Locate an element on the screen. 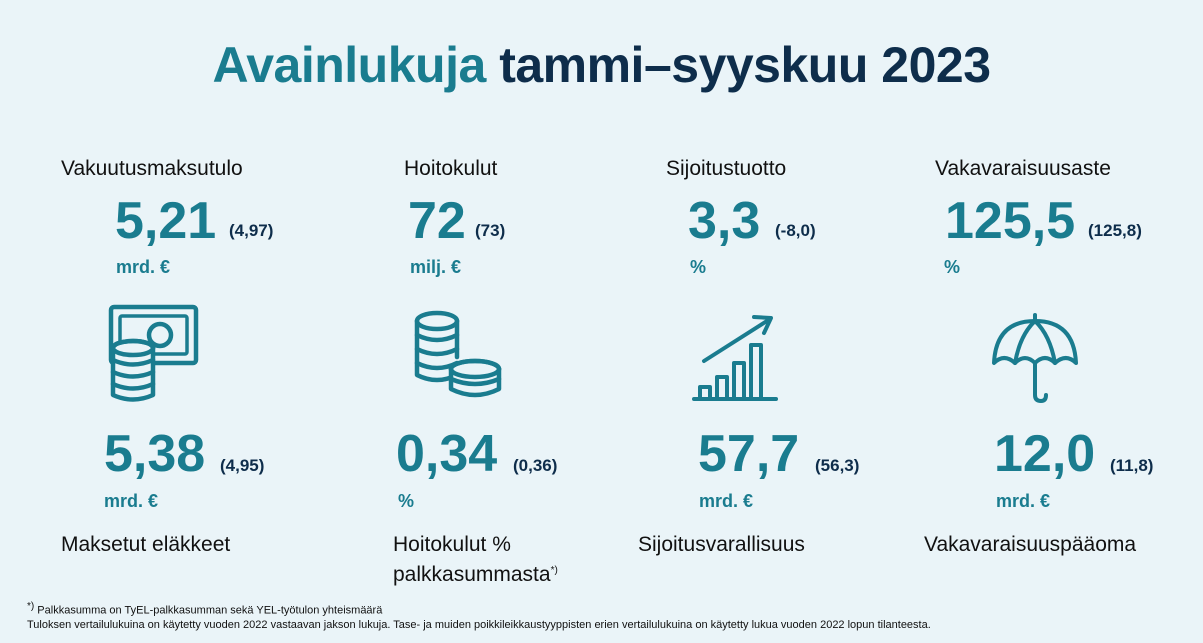 This screenshot has width=1203, height=643. unit-vakavaraisuuspaaoma: mrd. € is located at coordinates (1023, 501).